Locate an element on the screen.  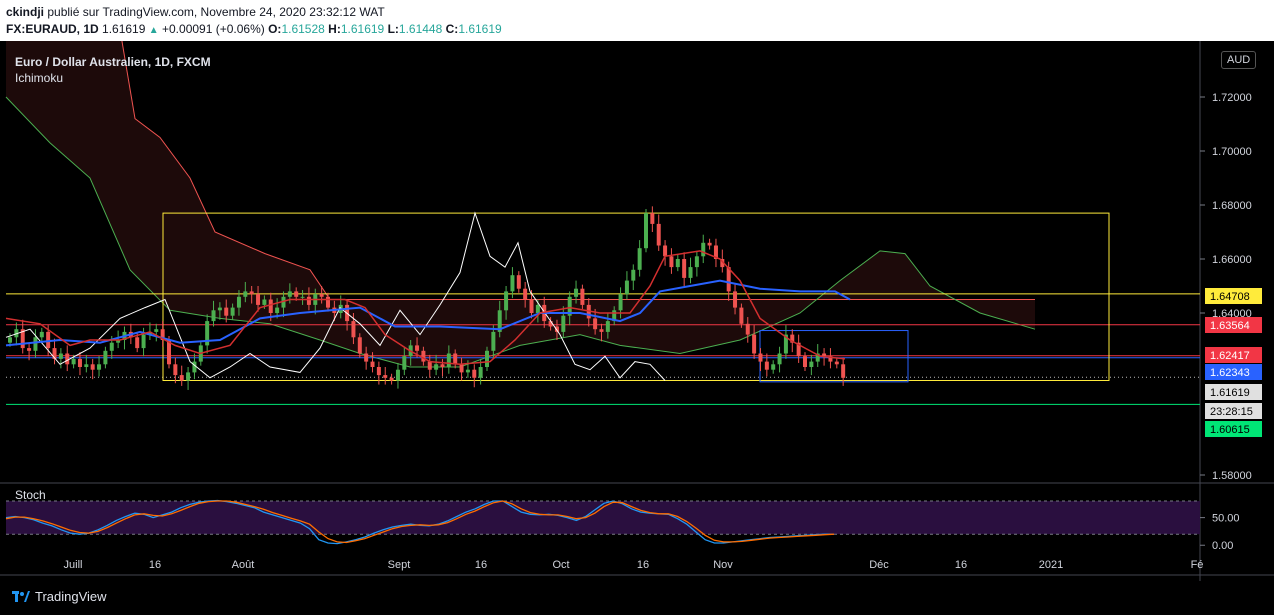
high-value: 1.61619 is located at coordinates (362, 29).